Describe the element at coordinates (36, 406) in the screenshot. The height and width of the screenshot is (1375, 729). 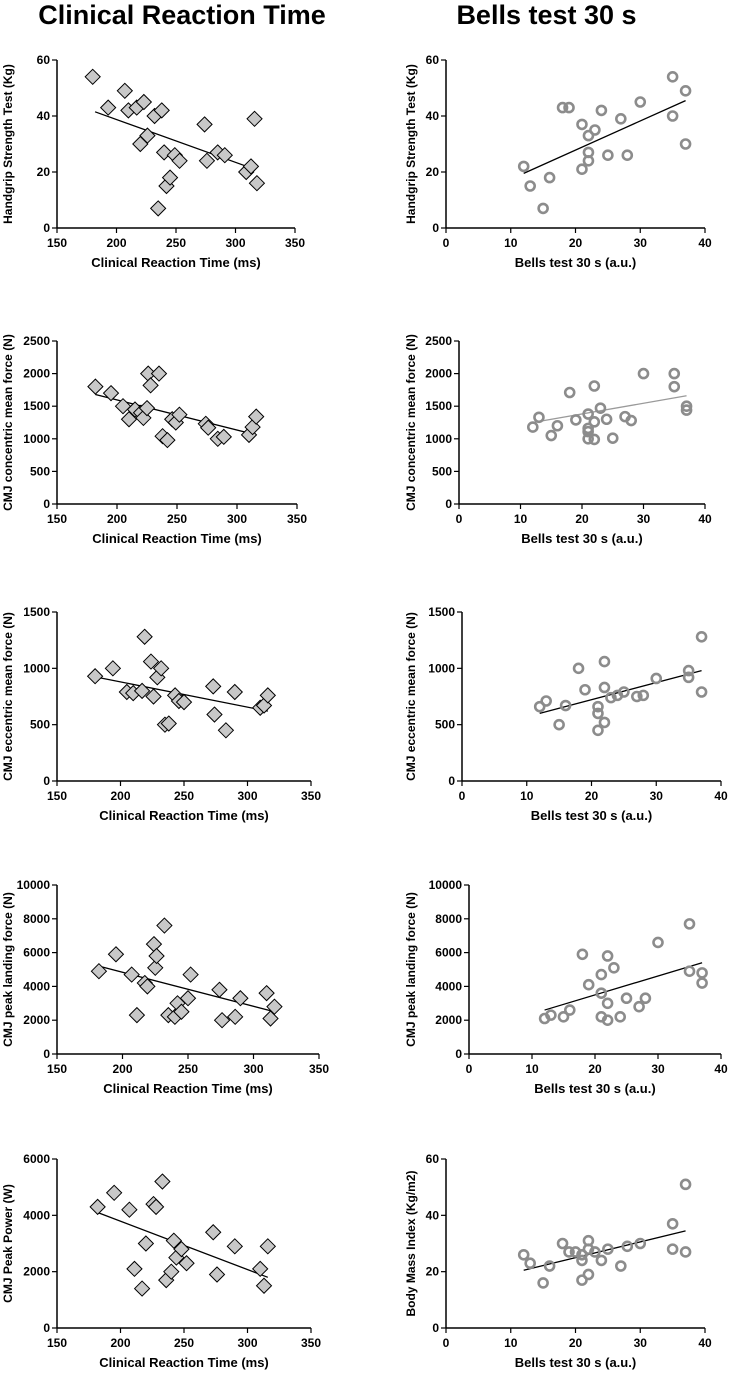
I see `y-tick-label: 1500` at that location.